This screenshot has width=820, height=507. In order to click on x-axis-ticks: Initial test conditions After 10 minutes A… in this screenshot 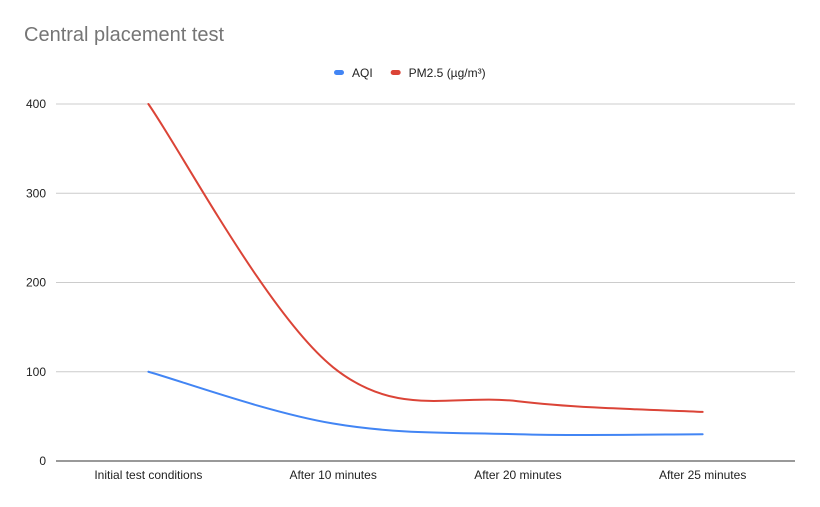, I will do `click(420, 475)`.